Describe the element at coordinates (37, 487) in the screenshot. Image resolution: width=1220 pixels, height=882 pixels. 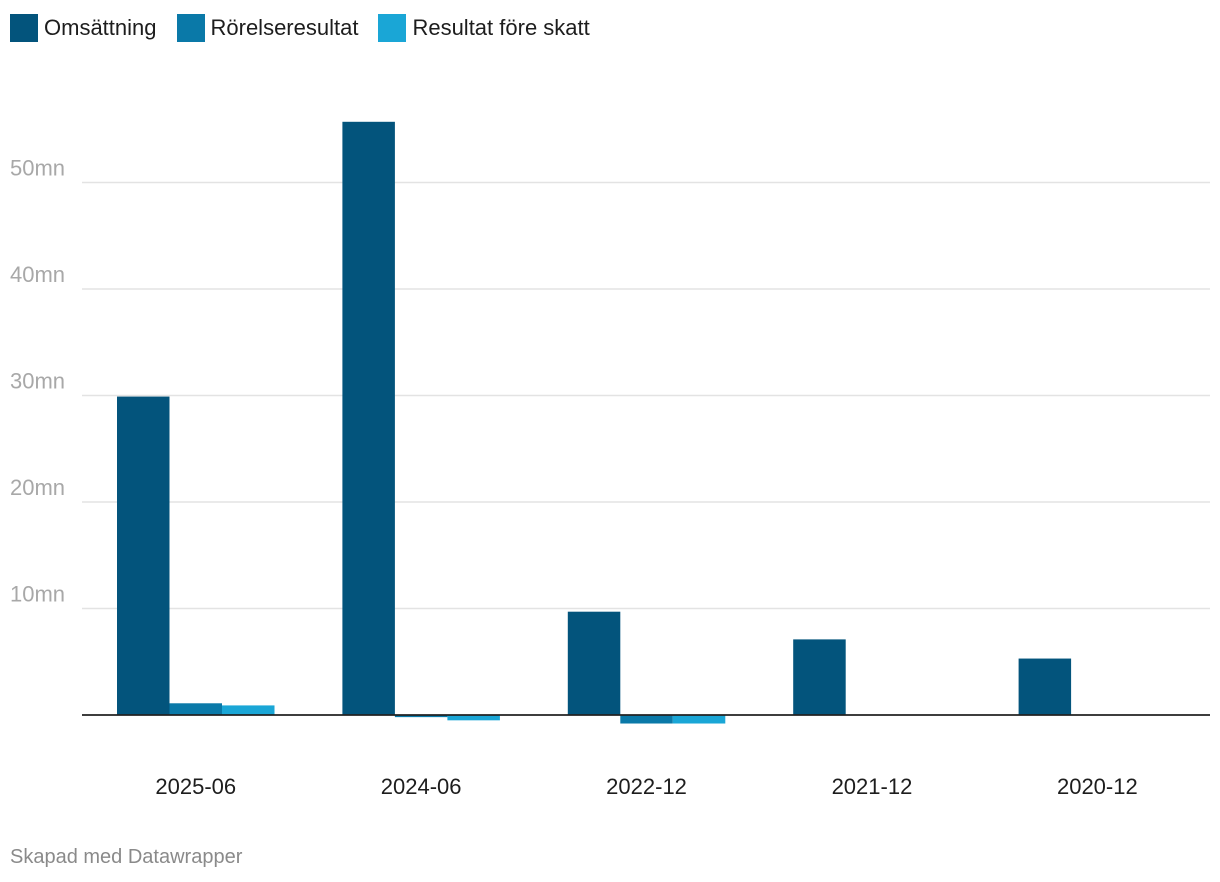
I see `y-tick-label: 20mn` at that location.